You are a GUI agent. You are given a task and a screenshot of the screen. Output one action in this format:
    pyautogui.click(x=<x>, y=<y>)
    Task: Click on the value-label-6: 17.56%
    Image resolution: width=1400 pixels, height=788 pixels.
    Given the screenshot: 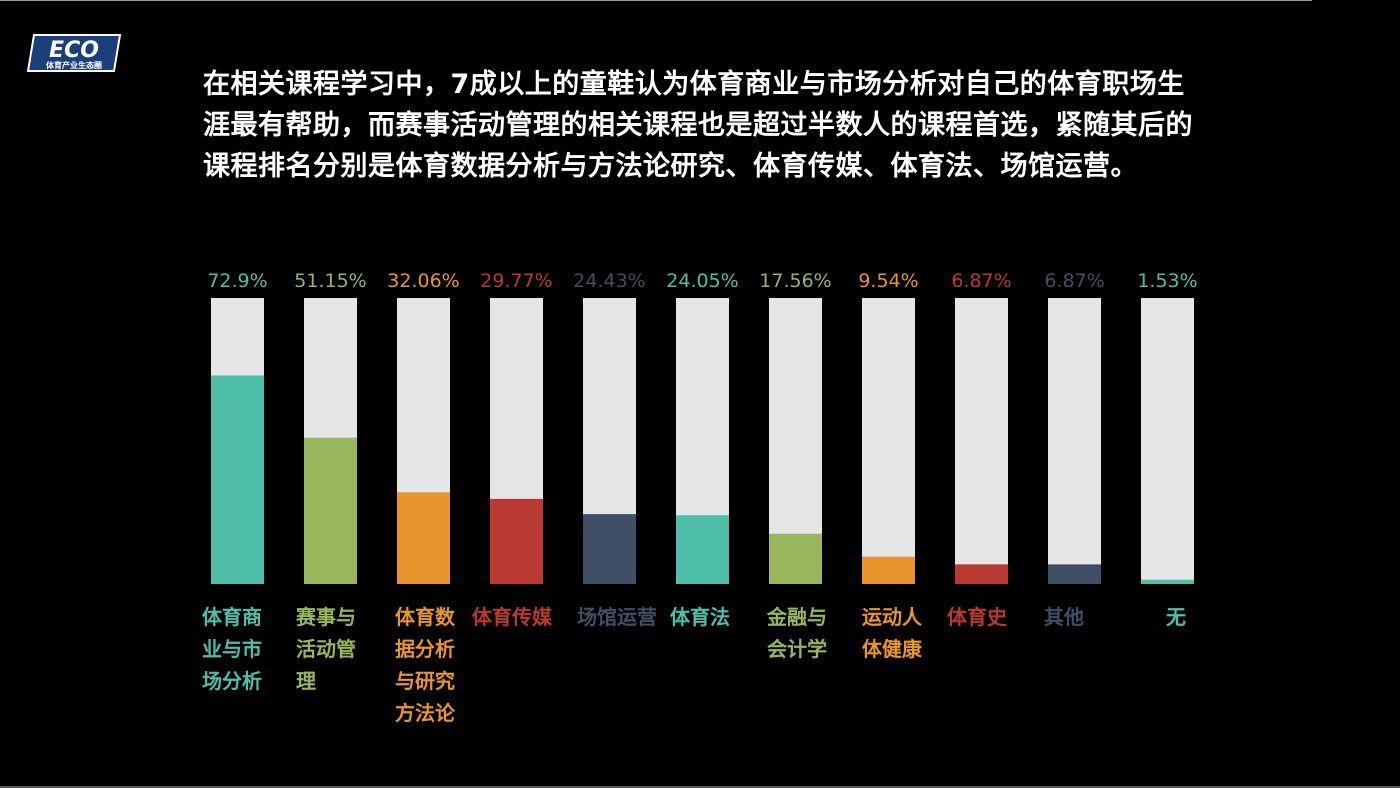 What is the action you would take?
    pyautogui.click(x=795, y=281)
    